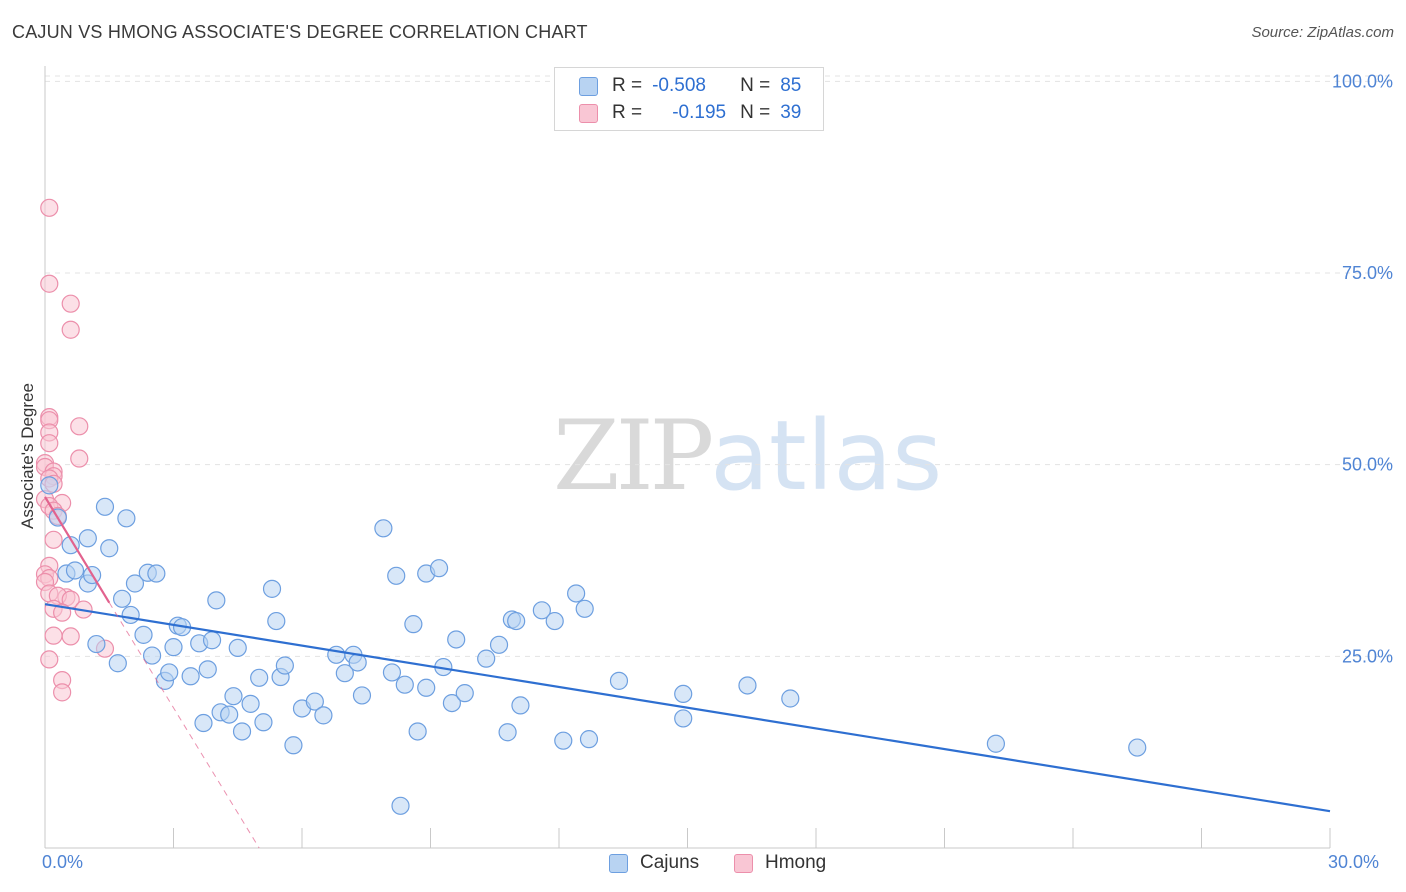  I want to click on y-tick-label: 50.0%, so click(1367, 465).